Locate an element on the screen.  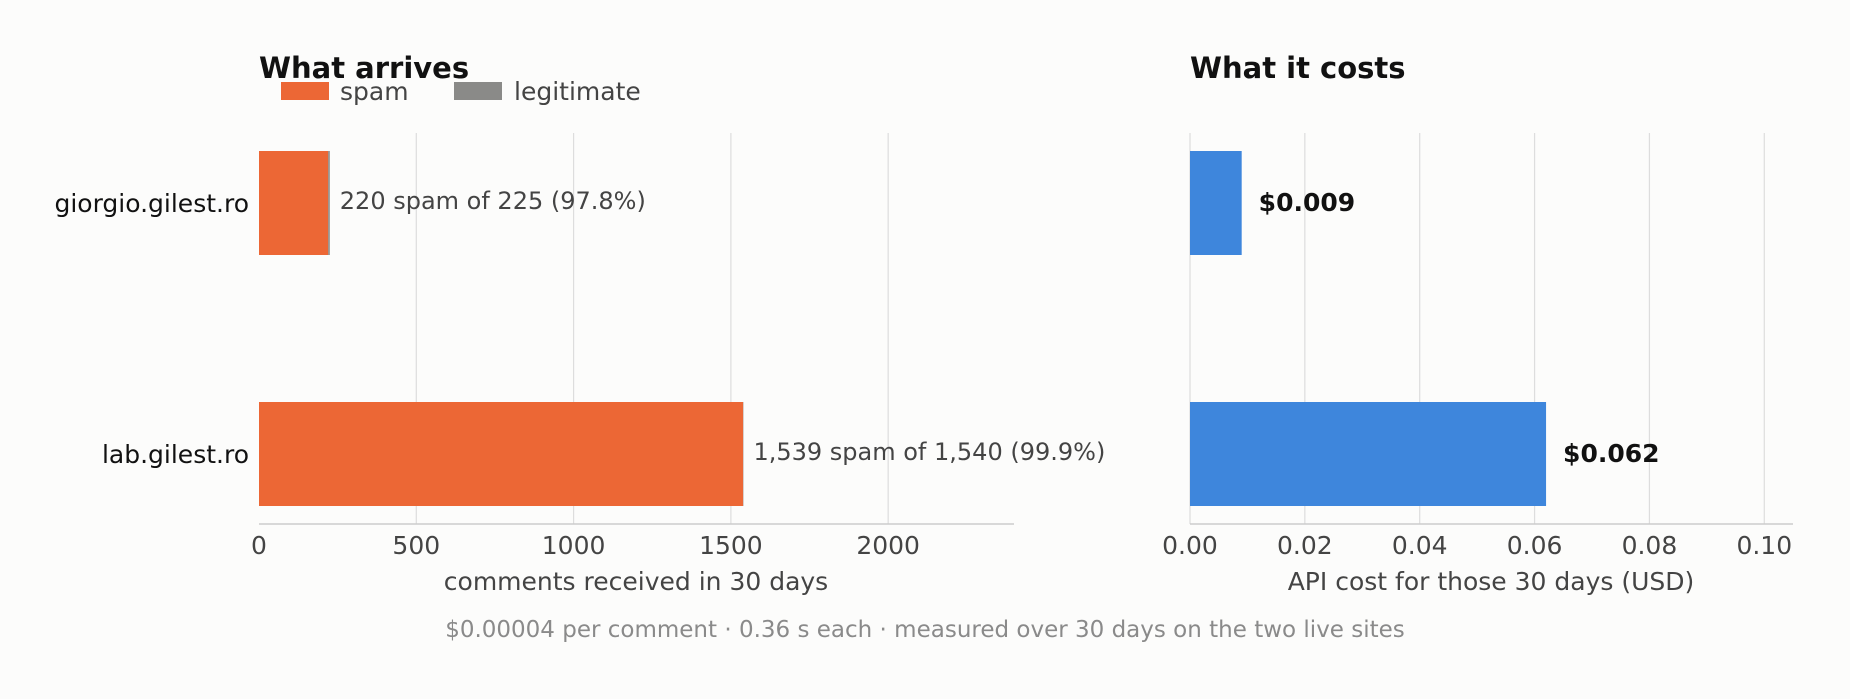
arrivals-legend: spam legitimate is located at coordinates (461, 91).